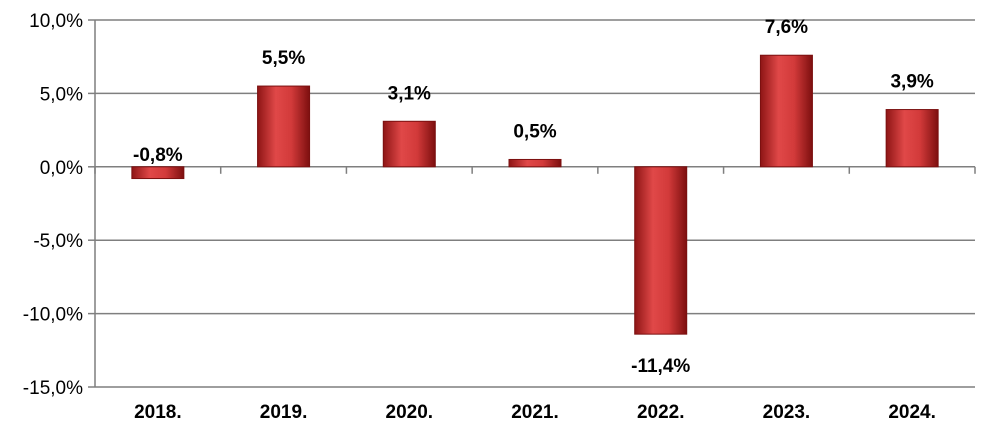 Image resolution: width=990 pixels, height=427 pixels. Describe the element at coordinates (660, 366) in the screenshot. I see `data-label-2022: -11,4%` at that location.